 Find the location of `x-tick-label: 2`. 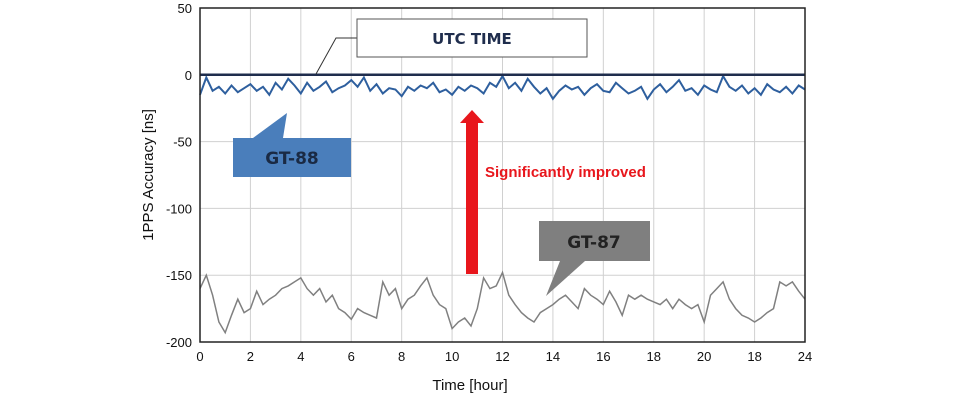

x-tick-label: 2 is located at coordinates (250, 356).